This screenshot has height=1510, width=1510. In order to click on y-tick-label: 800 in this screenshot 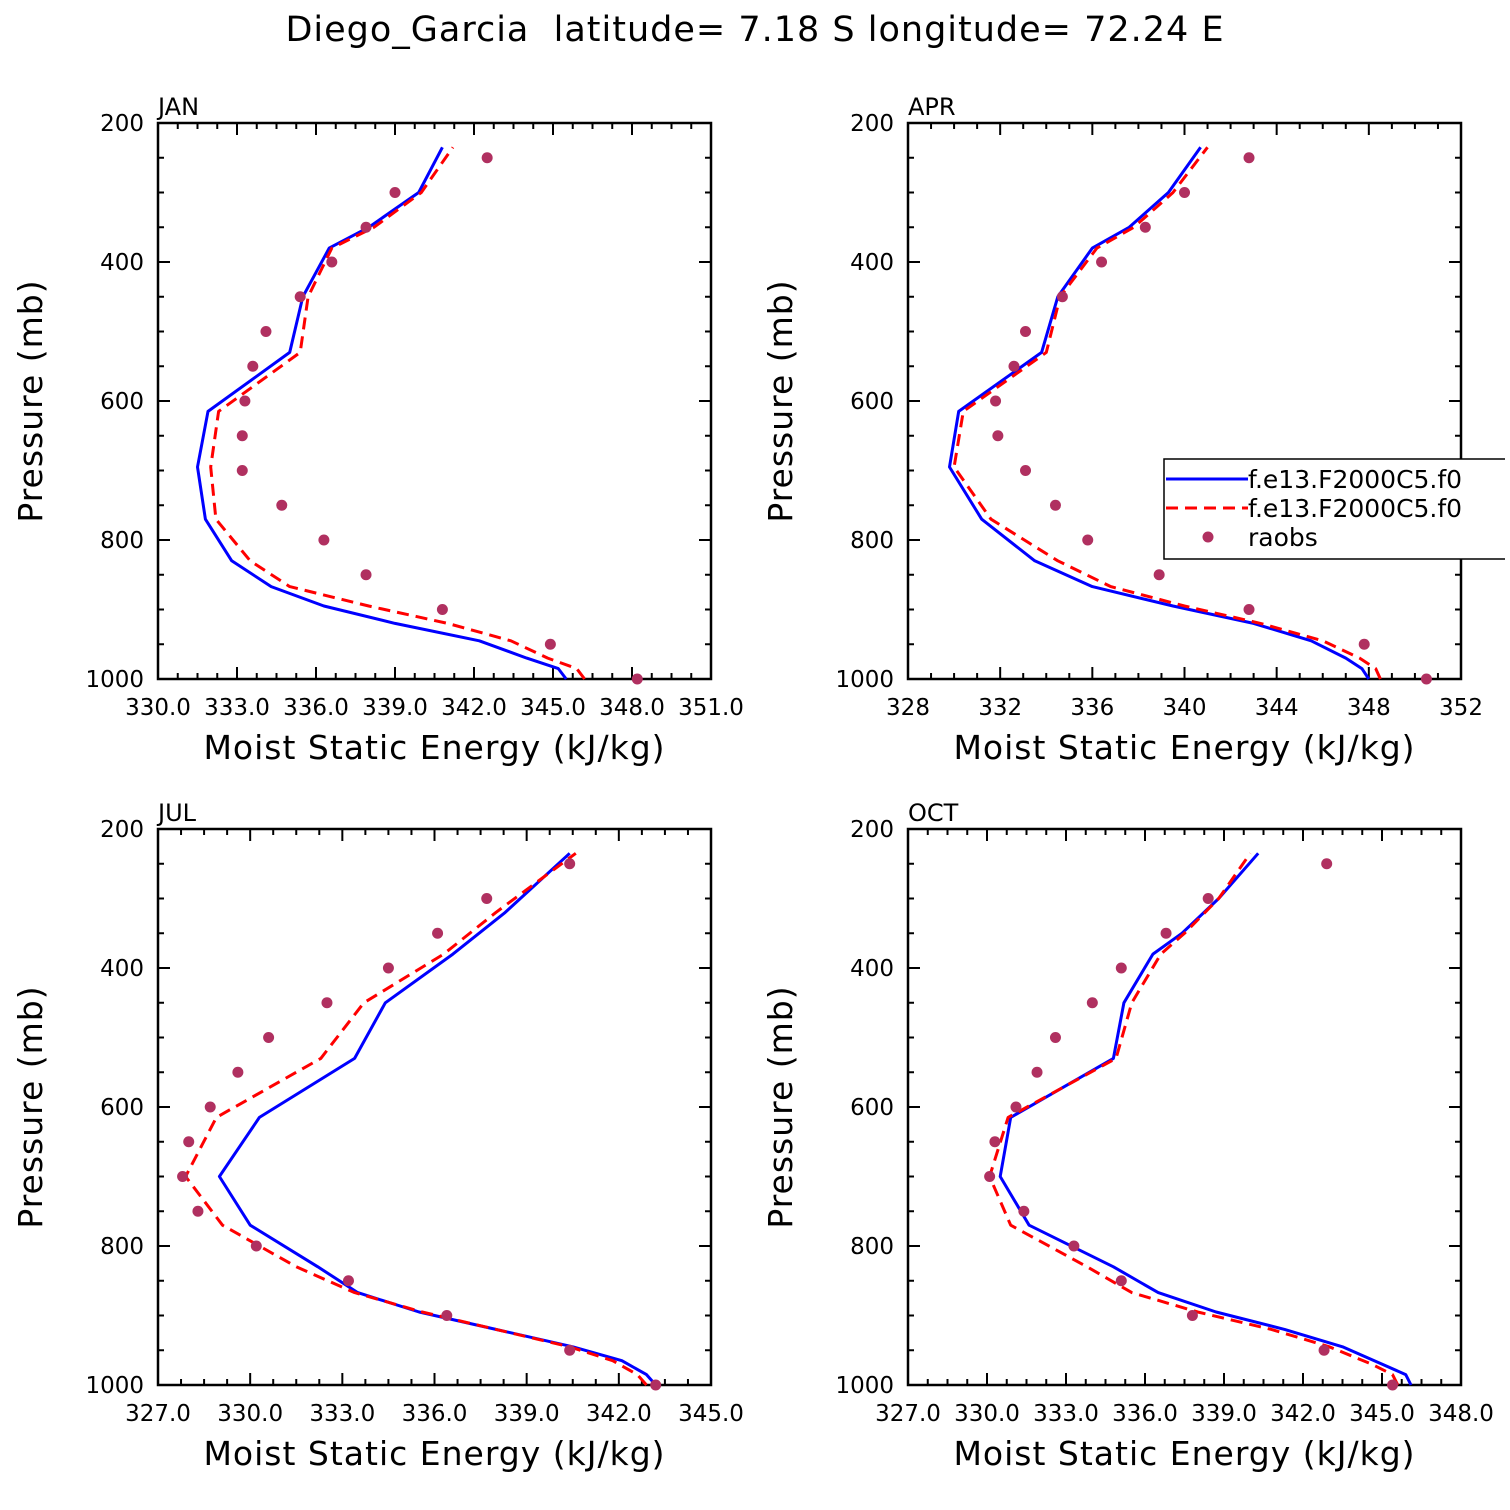, I will do `click(122, 1247)`.